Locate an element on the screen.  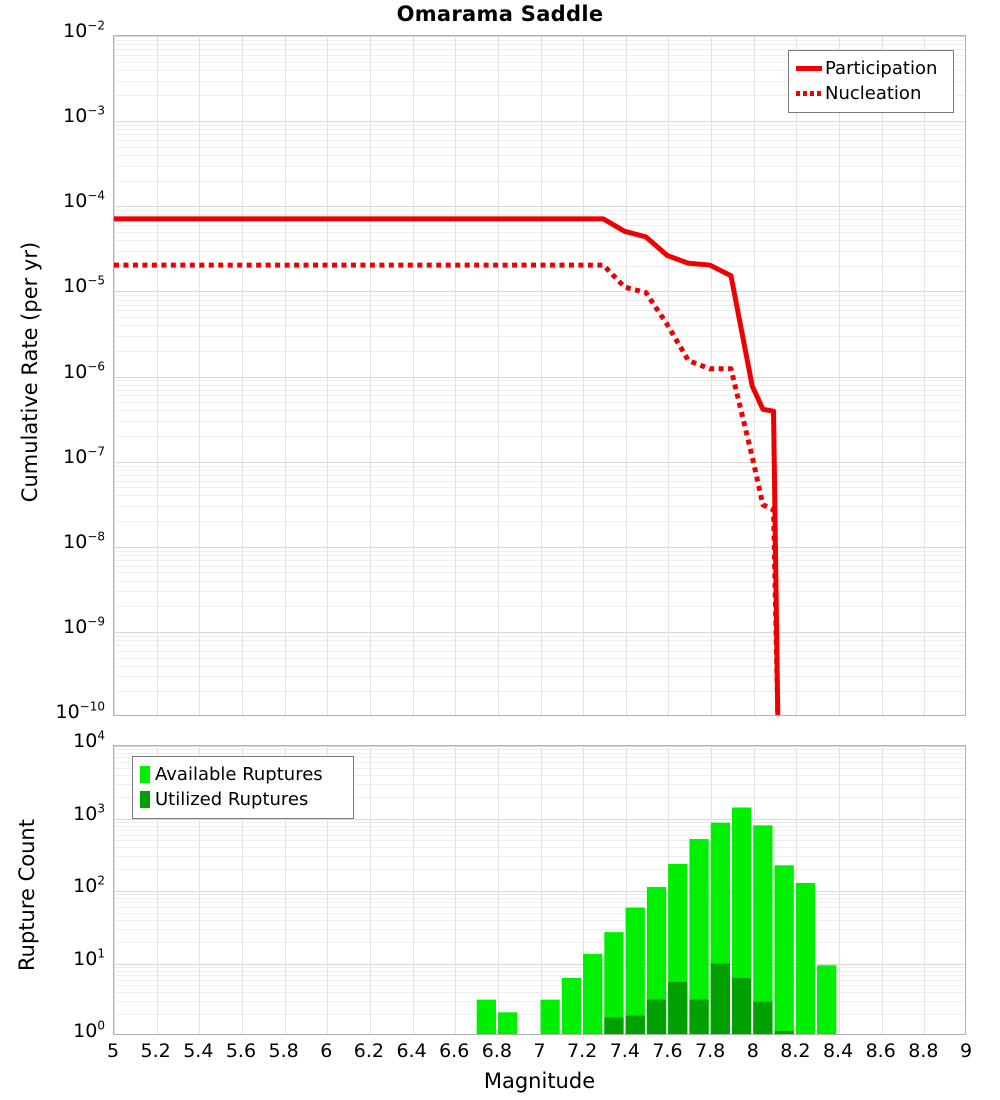
x-tick-label: 8 is located at coordinates (752, 1051).